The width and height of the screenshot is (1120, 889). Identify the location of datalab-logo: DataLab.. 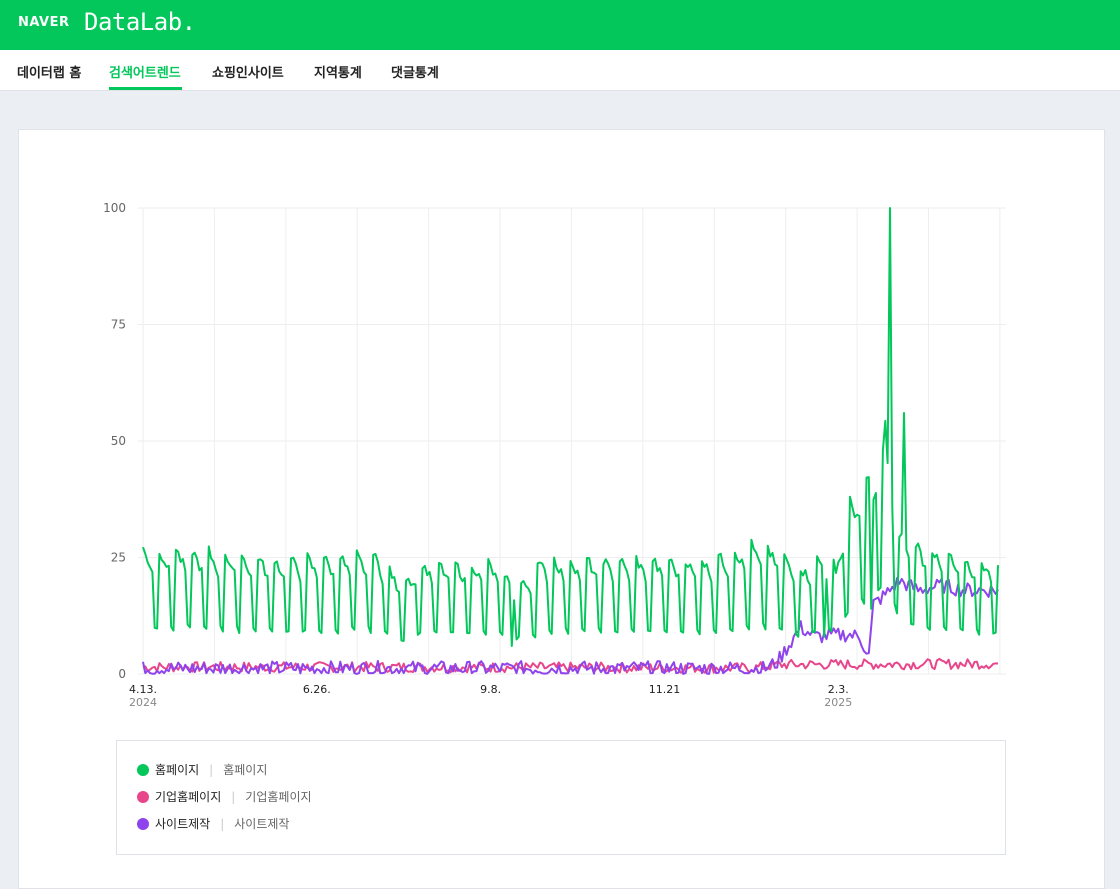
(140, 22).